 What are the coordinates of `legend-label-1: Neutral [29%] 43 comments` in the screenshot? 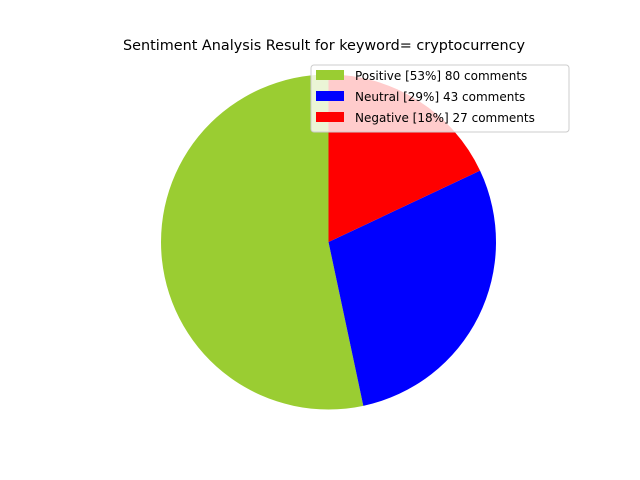 It's located at (440, 97).